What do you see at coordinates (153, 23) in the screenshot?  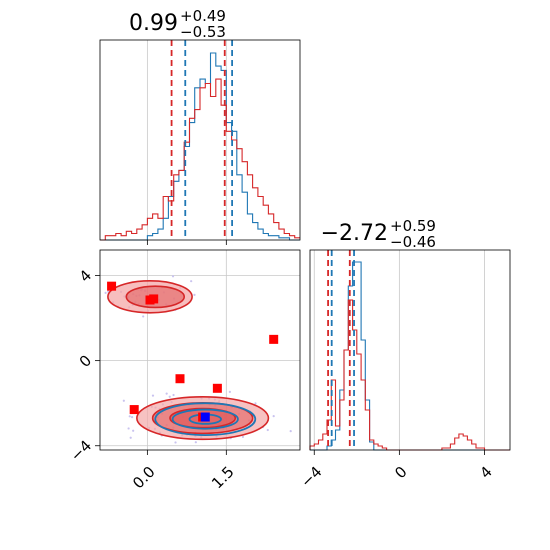 I see `param-title-value: 0.99` at bounding box center [153, 23].